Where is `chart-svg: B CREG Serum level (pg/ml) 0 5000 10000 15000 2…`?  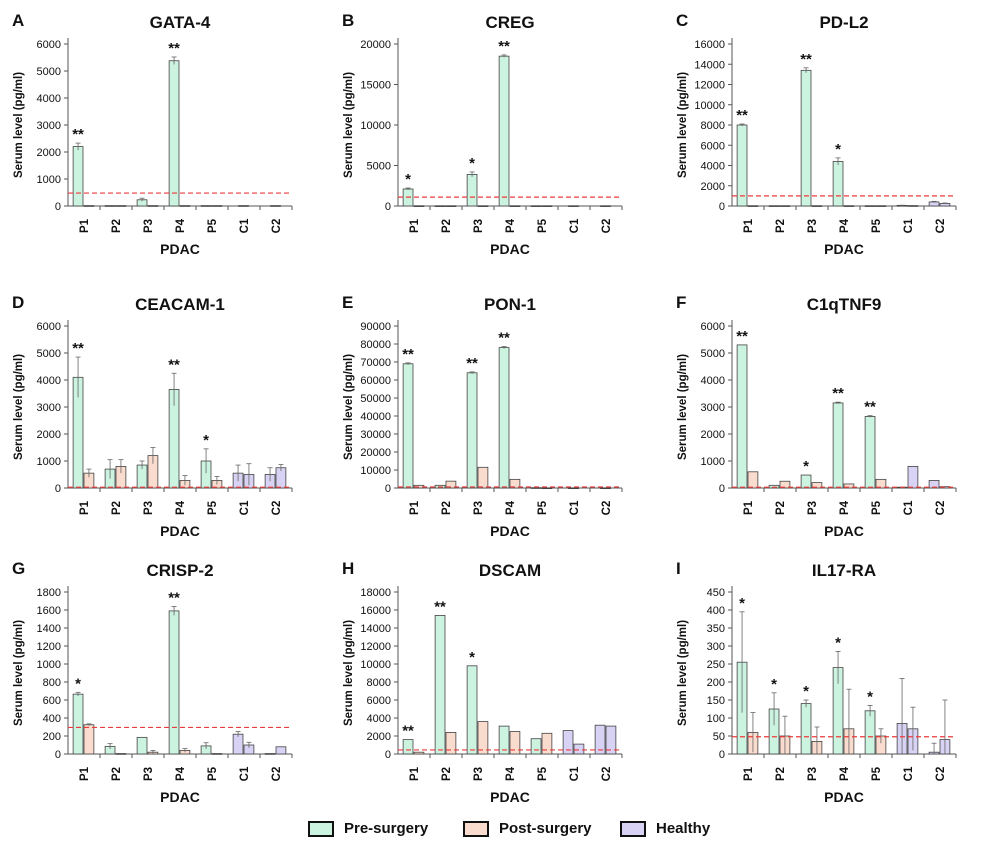 chart-svg: B CREG Serum level (pg/ml) 0 5000 10000 15000 2… is located at coordinates (482, 134).